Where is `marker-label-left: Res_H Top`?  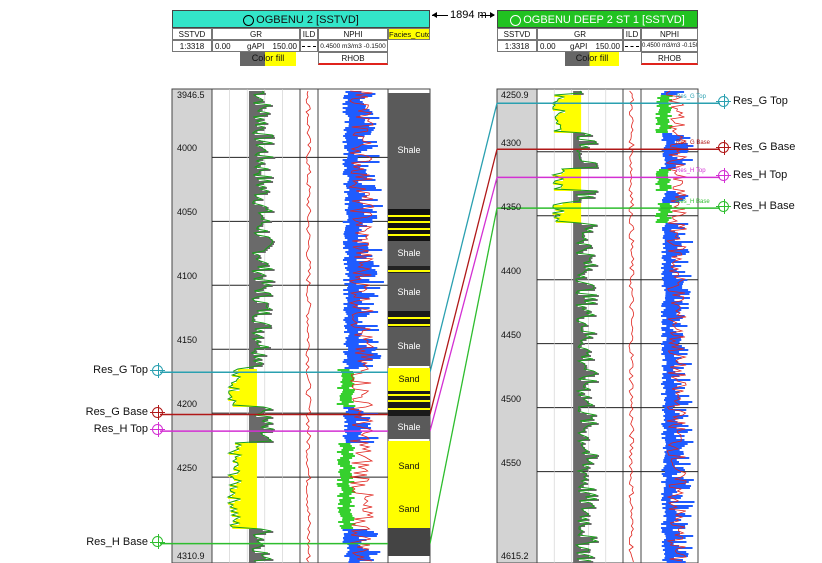 marker-label-left: Res_H Top is located at coordinates (129, 429).